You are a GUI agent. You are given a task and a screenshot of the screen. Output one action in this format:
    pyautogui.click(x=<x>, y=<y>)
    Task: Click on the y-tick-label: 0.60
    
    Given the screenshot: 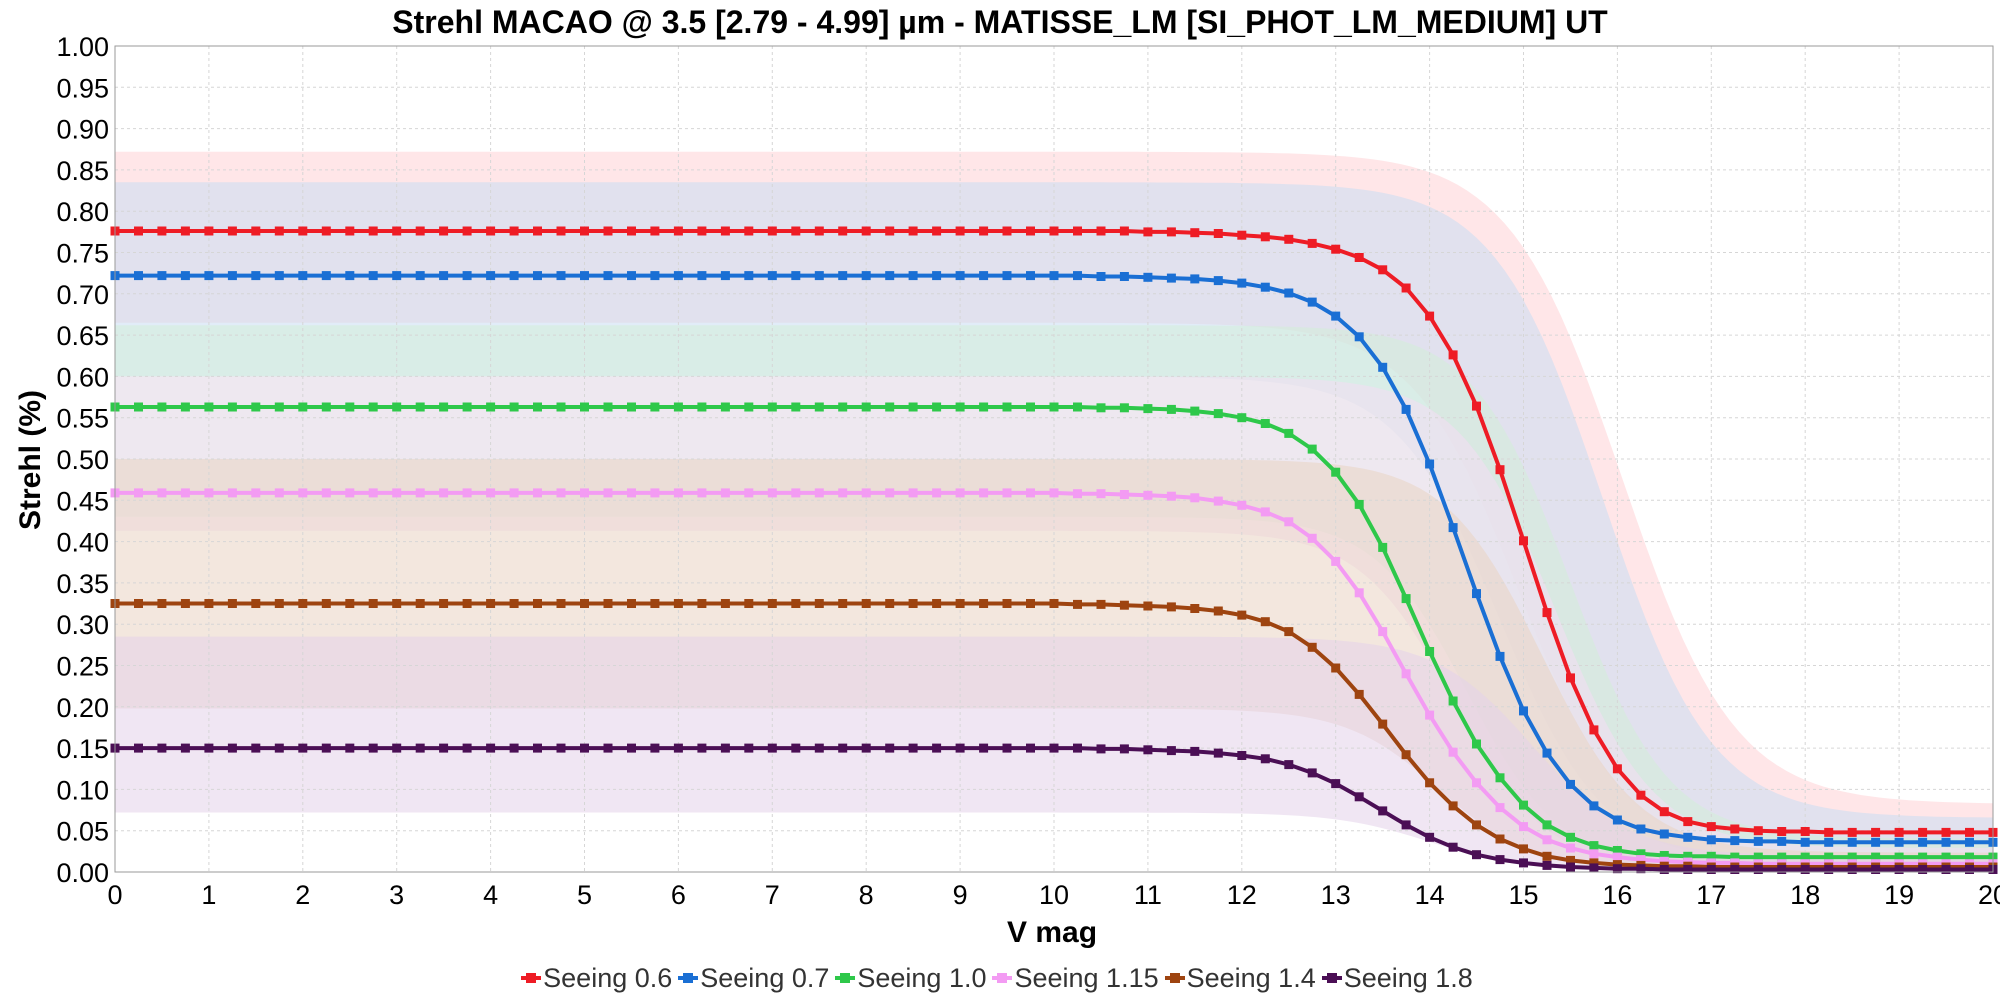 What is the action you would take?
    pyautogui.click(x=82, y=377)
    